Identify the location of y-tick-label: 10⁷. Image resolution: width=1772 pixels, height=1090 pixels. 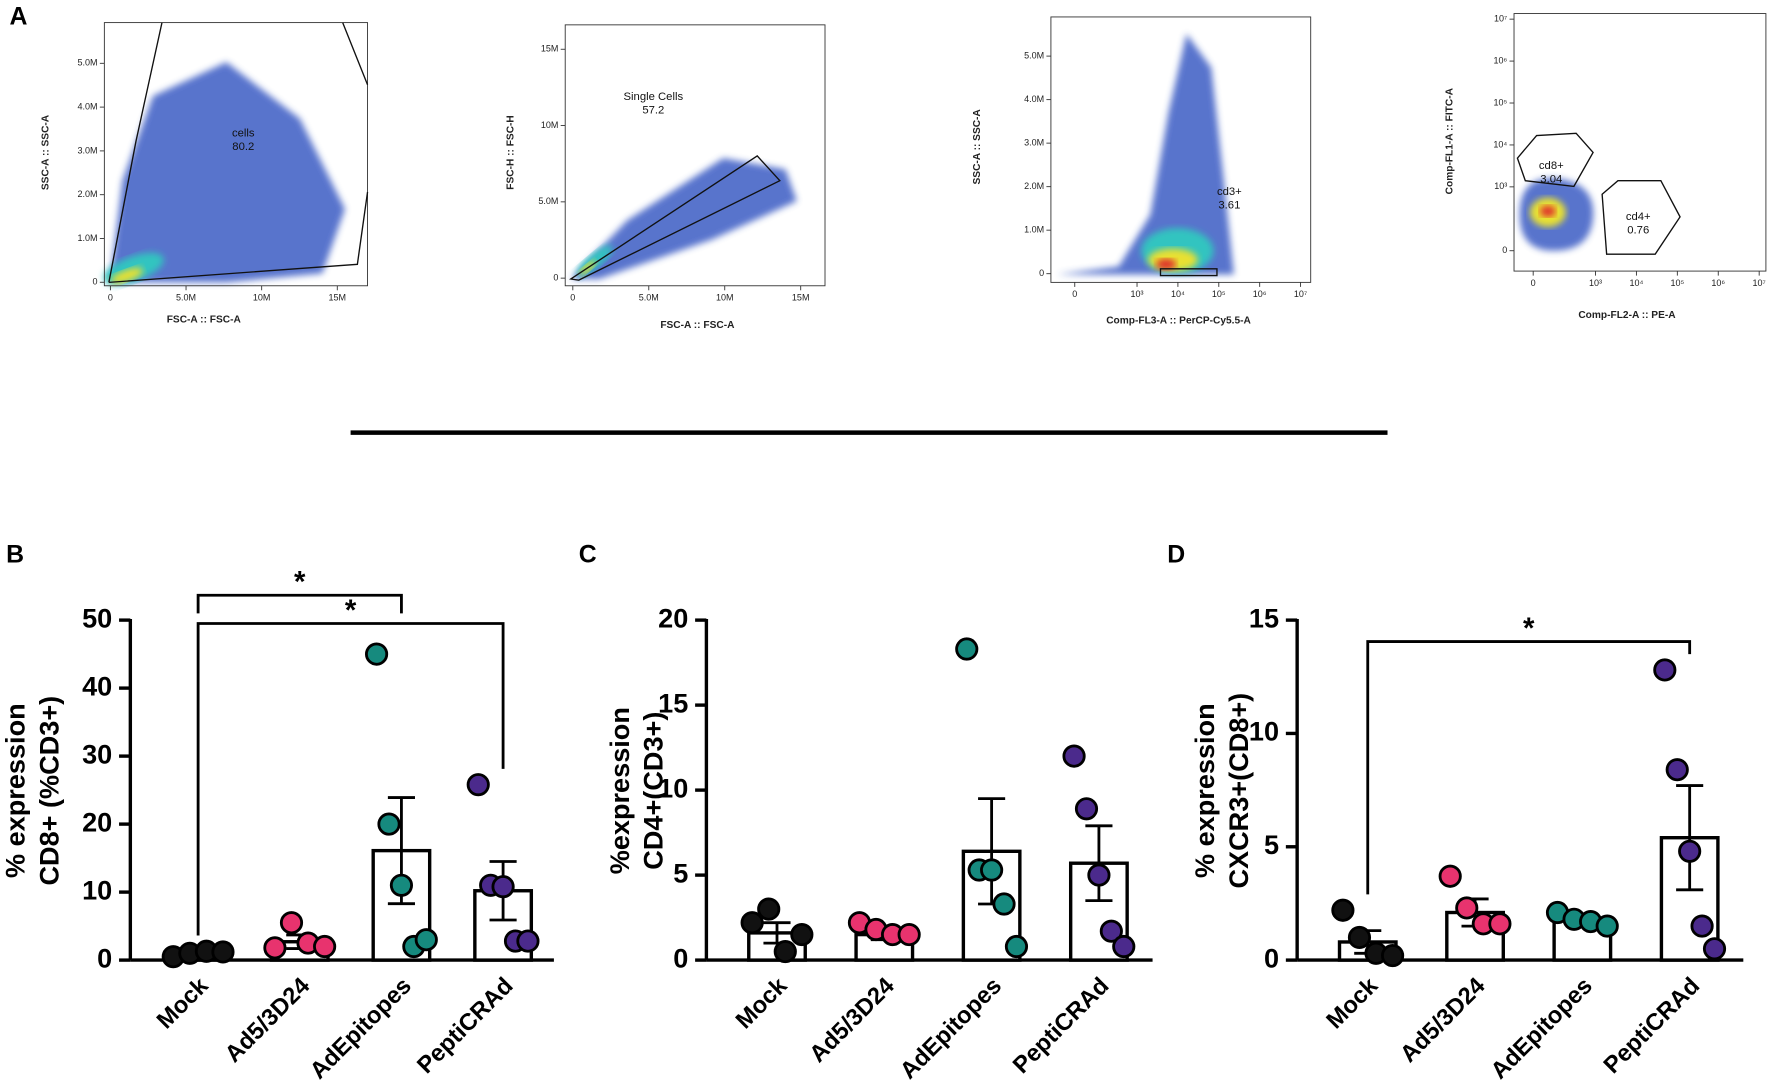
(1500, 19).